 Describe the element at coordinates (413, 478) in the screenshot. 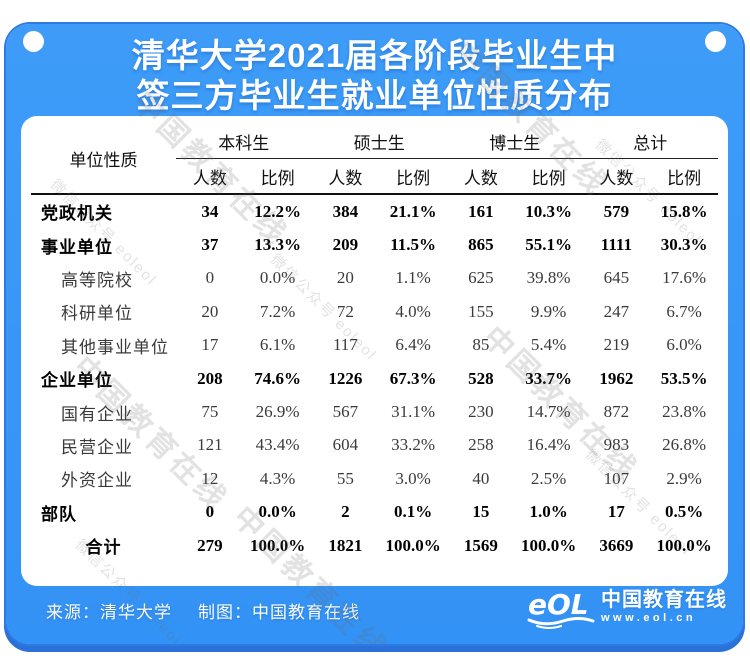

I see `cell-value: 3.0%` at that location.